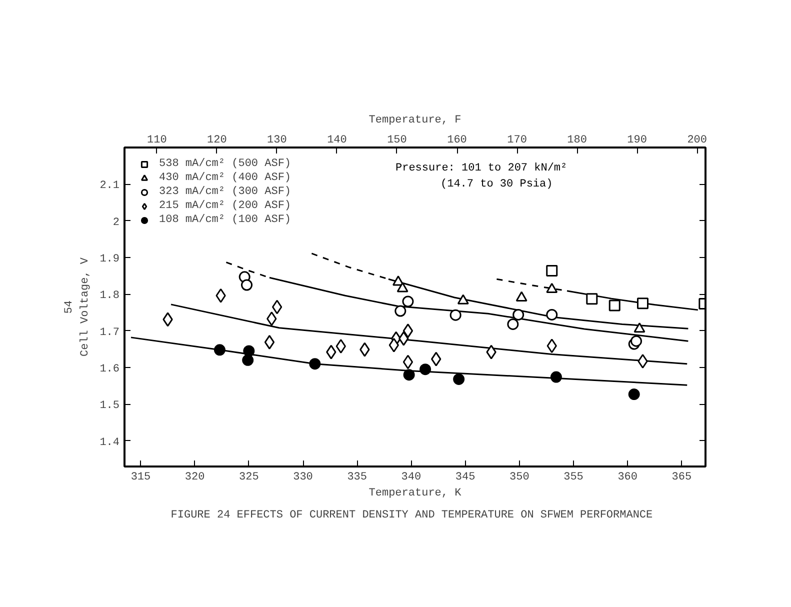 The image size is (791, 607). I want to click on text: FIGURE 24 EFFECTS OF CURRENT DENSITY AND TEMPERATURE ON SFWEM PERFORMANCE, so click(412, 516).